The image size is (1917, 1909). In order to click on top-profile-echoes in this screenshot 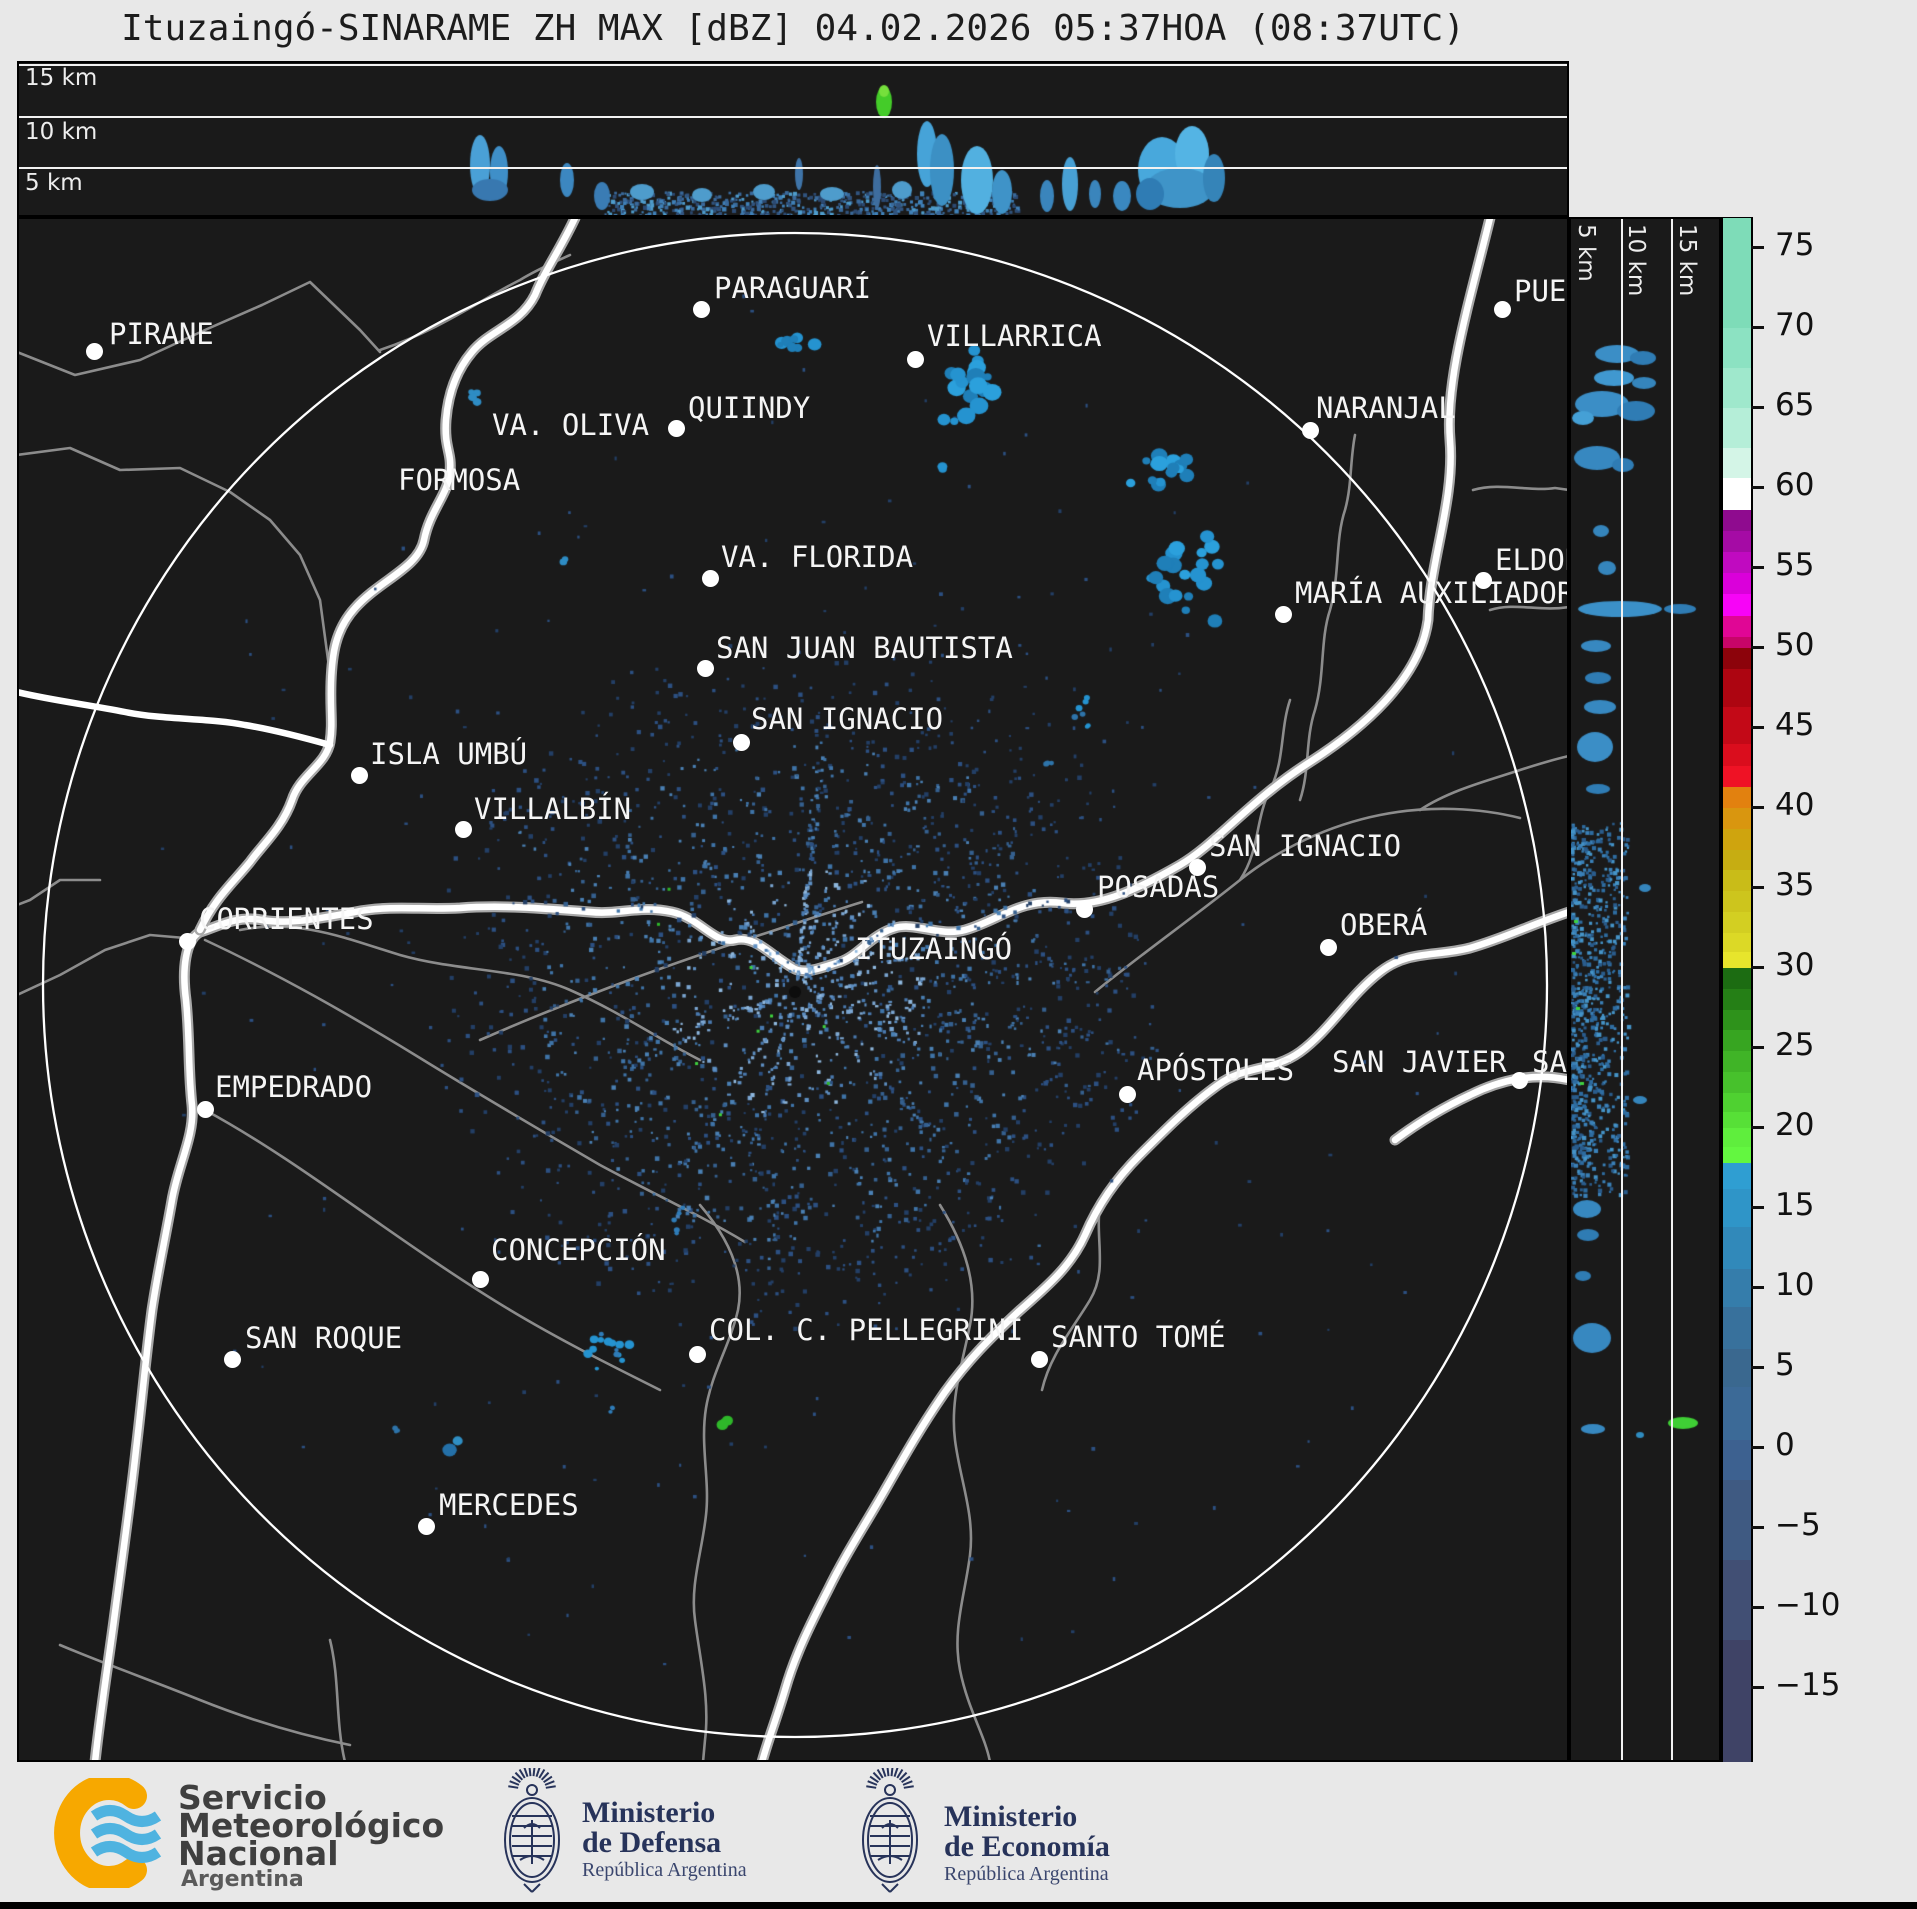, I will do `click(793, 139)`.